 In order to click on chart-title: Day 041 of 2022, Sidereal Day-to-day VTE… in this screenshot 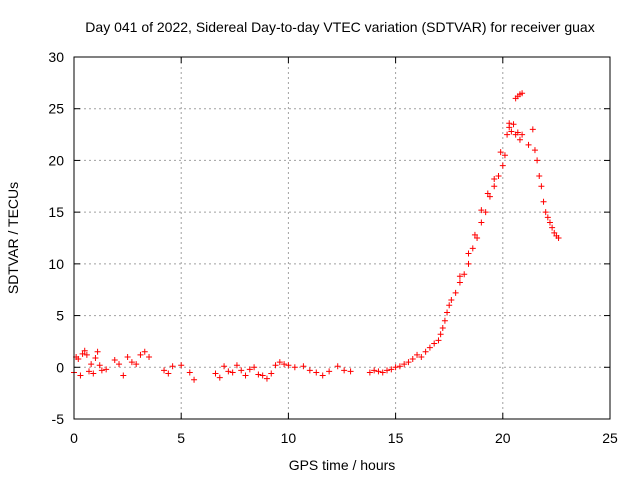, I will do `click(339, 27)`.